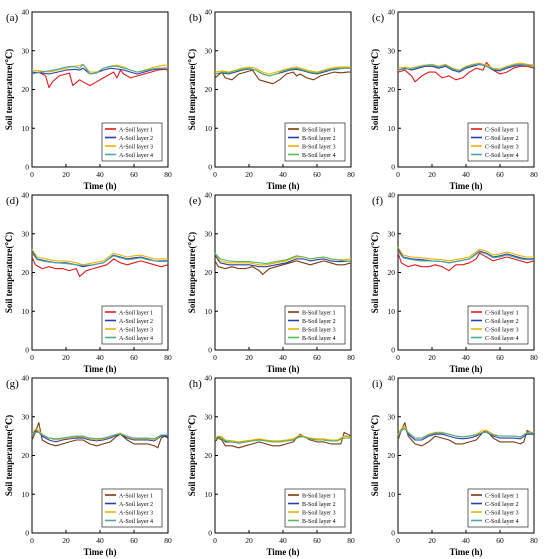 This screenshot has height=559, width=550. What do you see at coordinates (378, 18) in the screenshot?
I see `panel-label: (c)` at bounding box center [378, 18].